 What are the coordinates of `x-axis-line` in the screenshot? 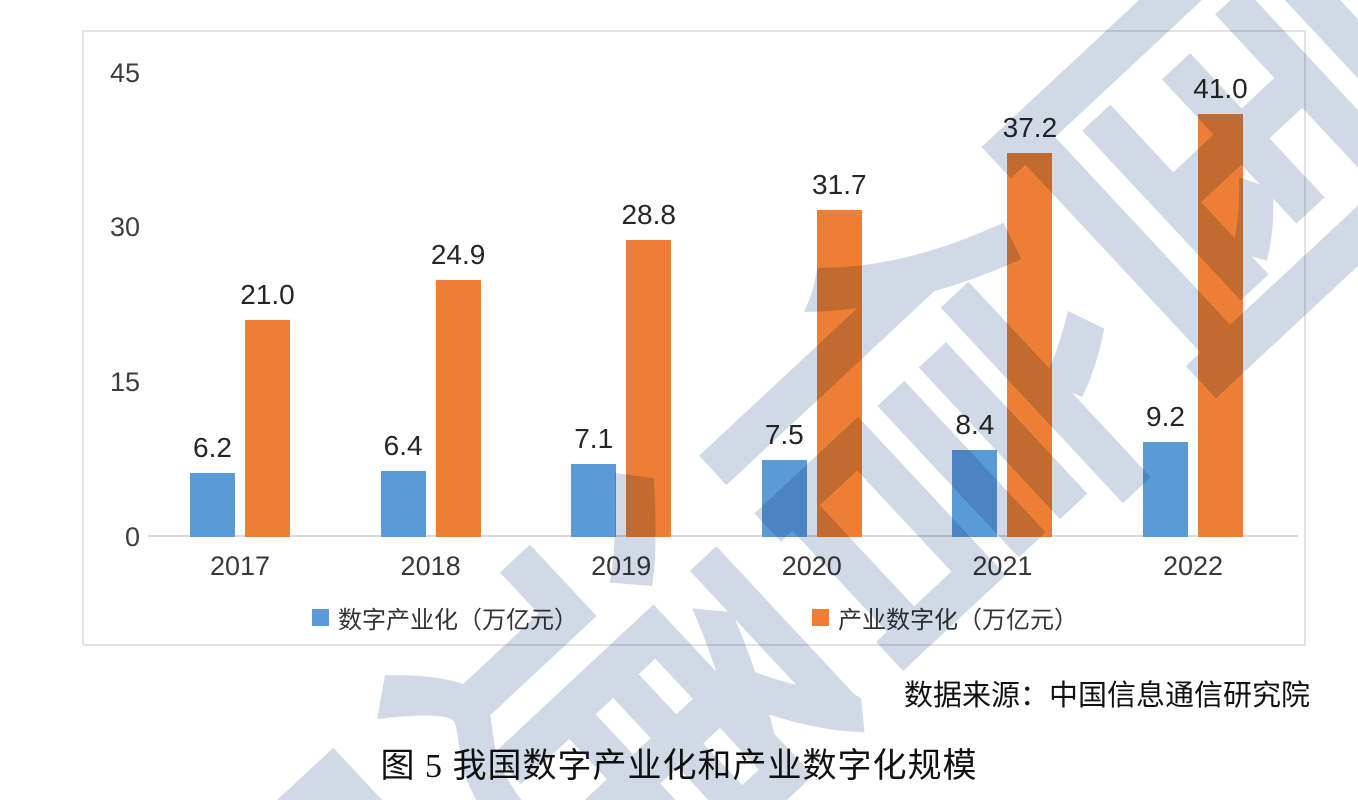 It's located at (723, 536).